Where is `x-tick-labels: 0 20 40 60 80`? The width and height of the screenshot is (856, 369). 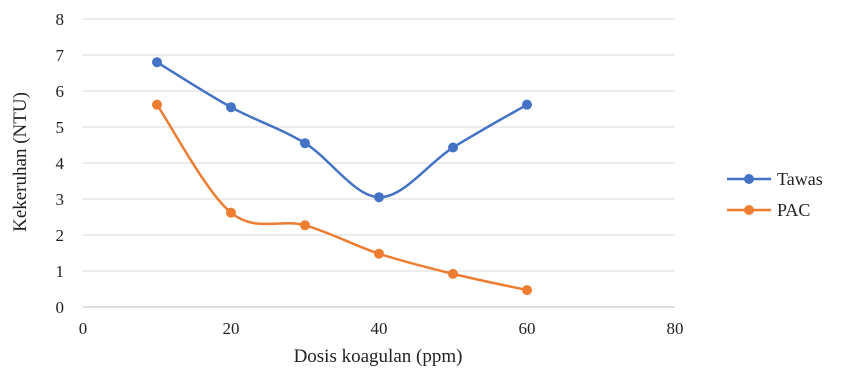
x-tick-labels: 0 20 40 60 80 is located at coordinates (381, 328).